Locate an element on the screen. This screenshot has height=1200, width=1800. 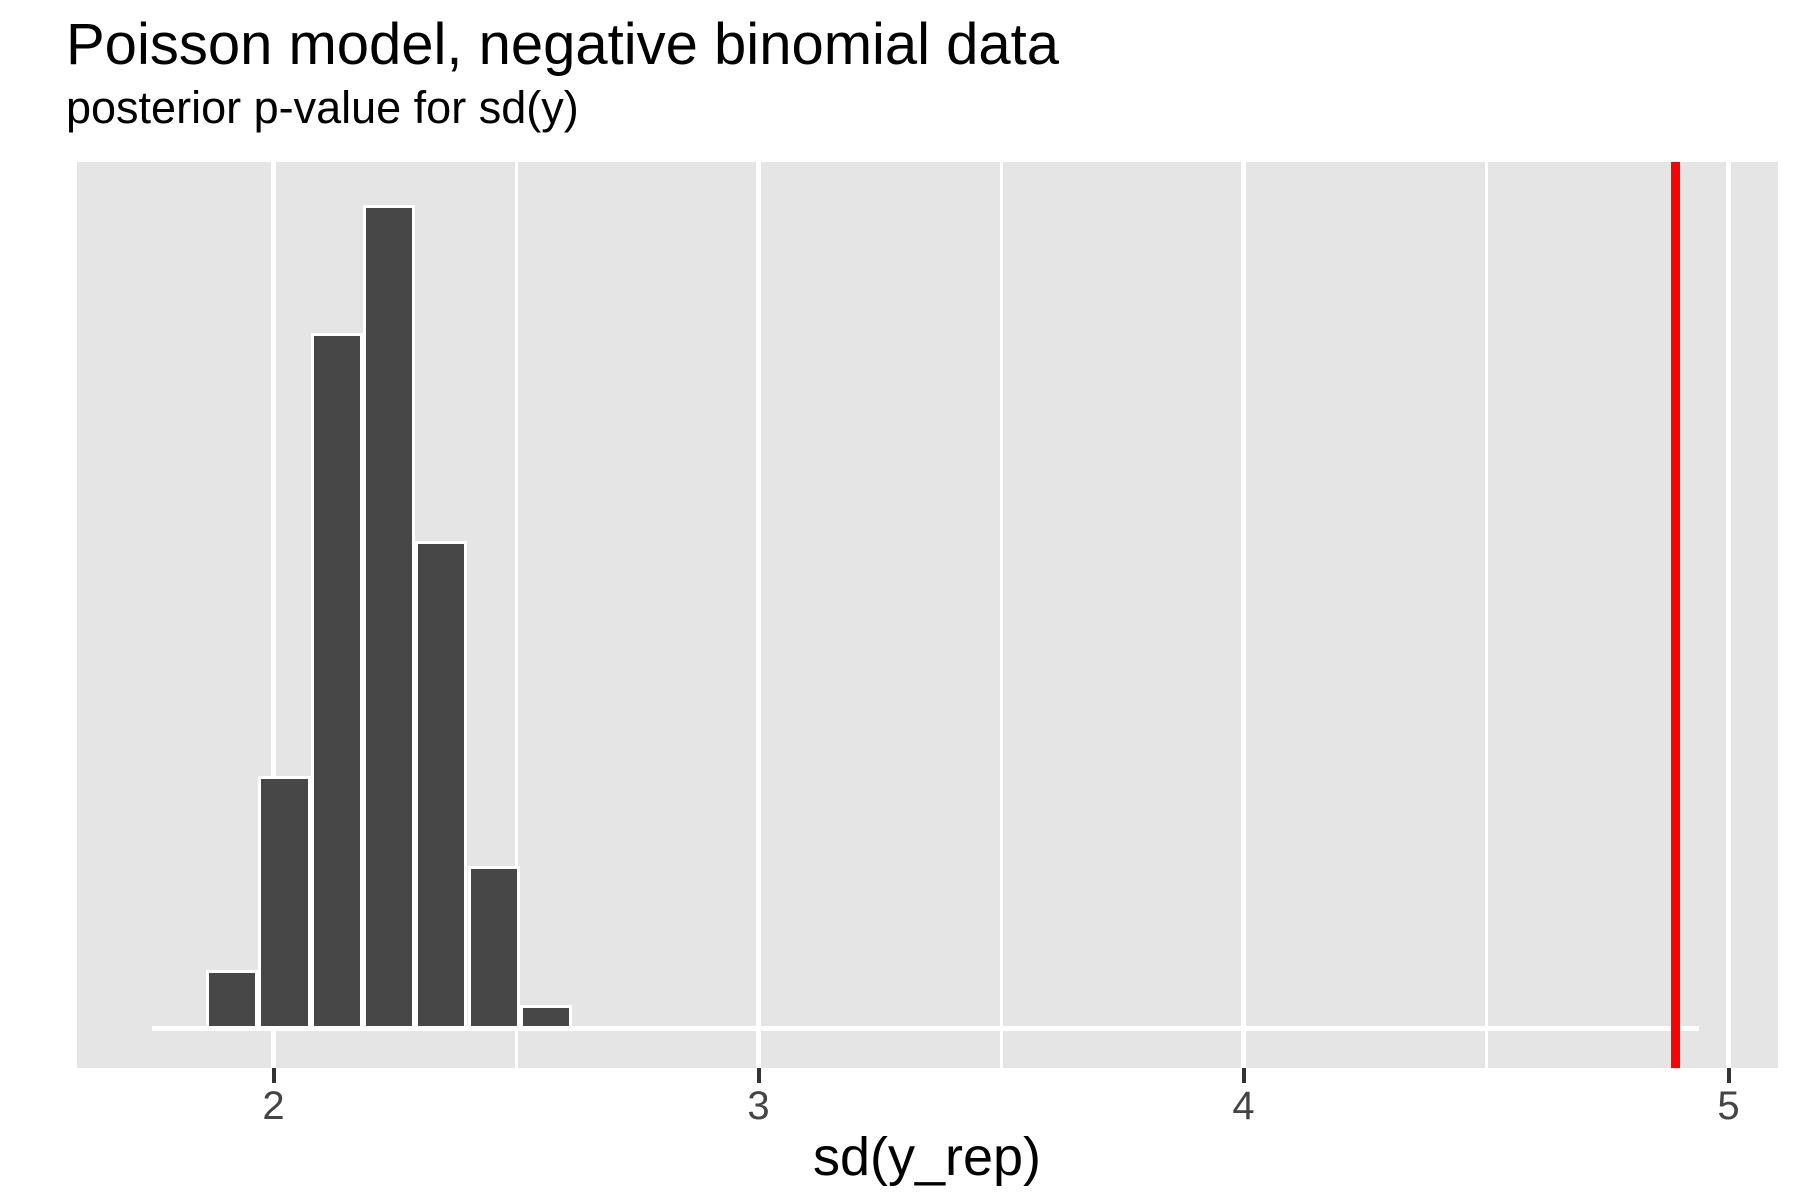
plot-title: Poisson model, negative binomial data is located at coordinates (563, 44).